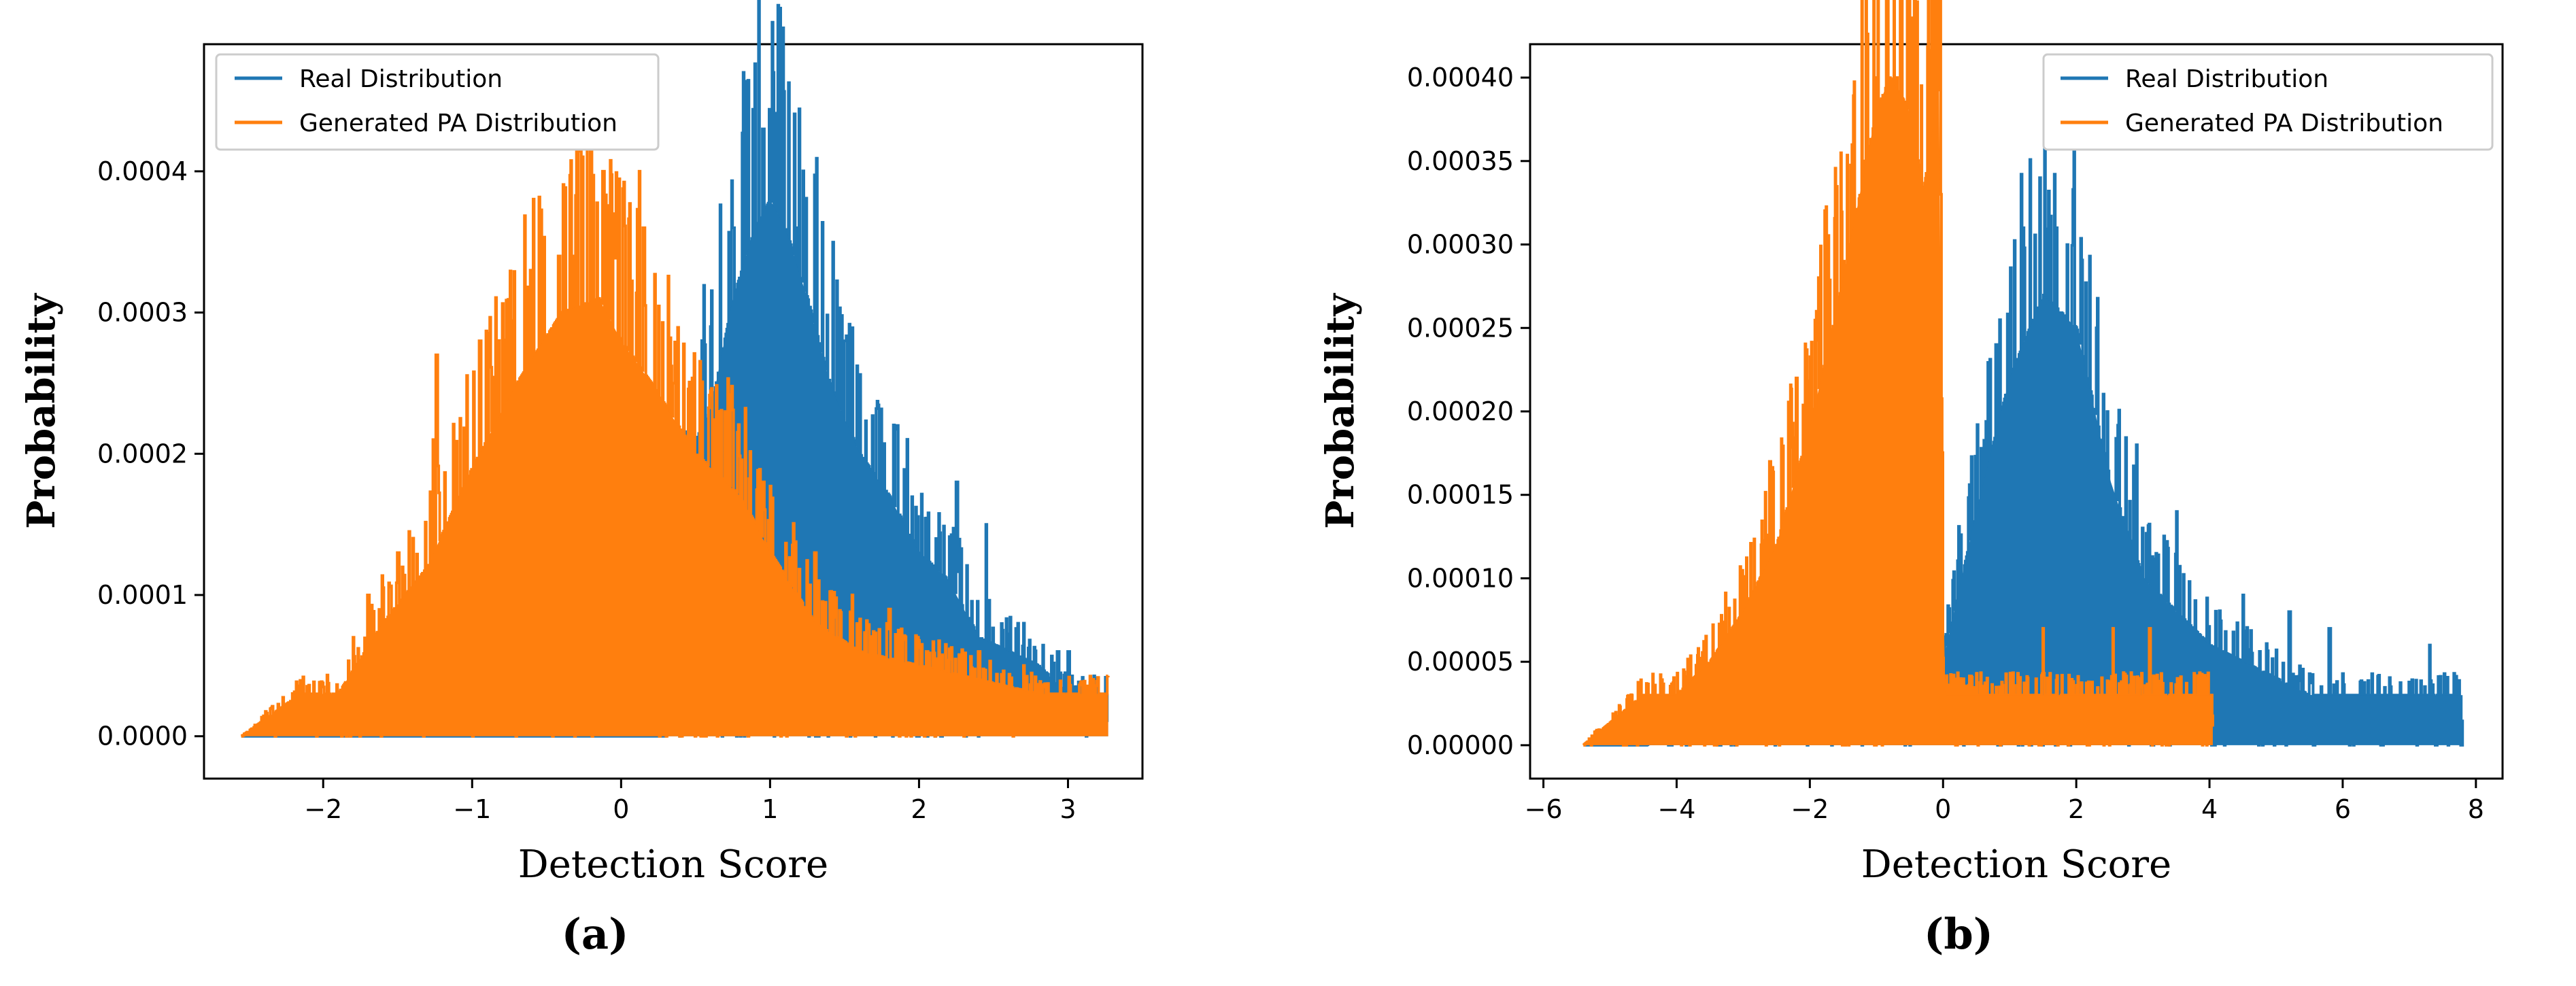  I want to click on y-tick-label: 0.00025, so click(1460, 328).